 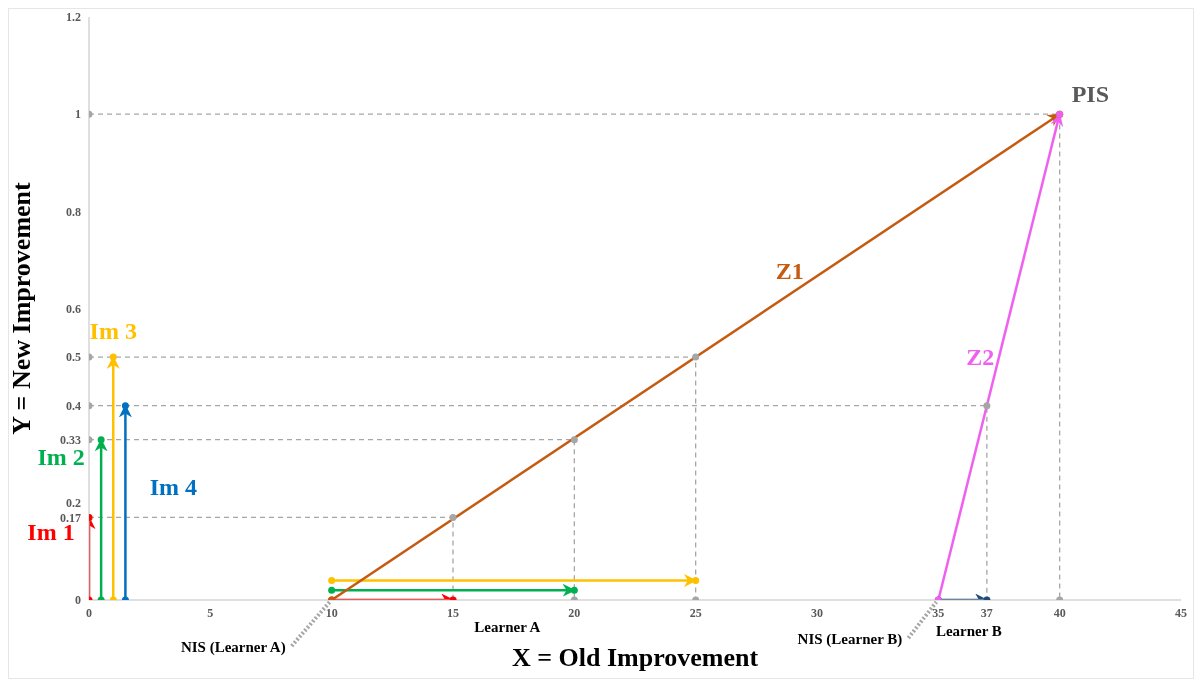 What do you see at coordinates (453, 612) in the screenshot?
I see `x-tick-label: 15` at bounding box center [453, 612].